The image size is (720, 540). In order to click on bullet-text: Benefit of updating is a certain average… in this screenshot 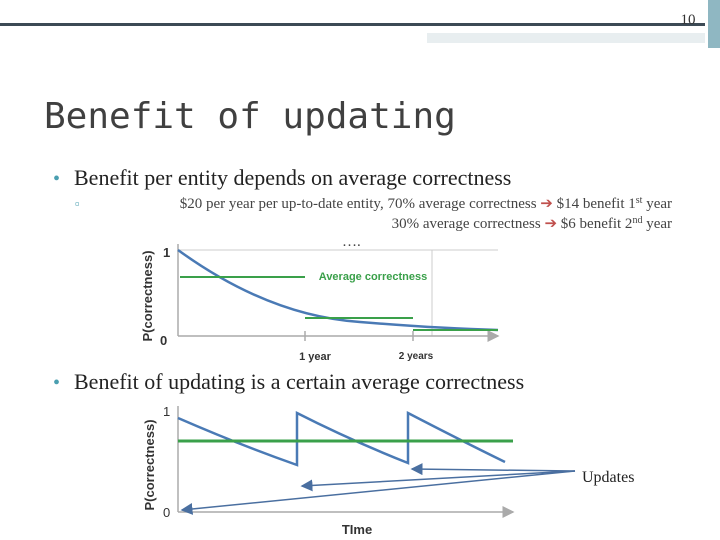, I will do `click(299, 381)`.